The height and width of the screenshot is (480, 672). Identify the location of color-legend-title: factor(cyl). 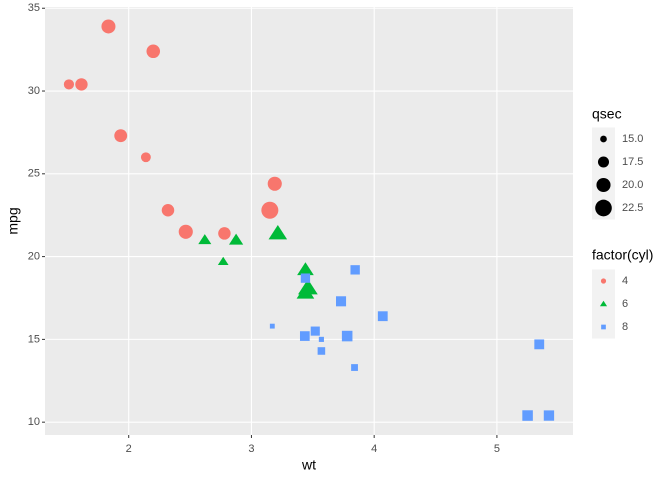
(622, 255).